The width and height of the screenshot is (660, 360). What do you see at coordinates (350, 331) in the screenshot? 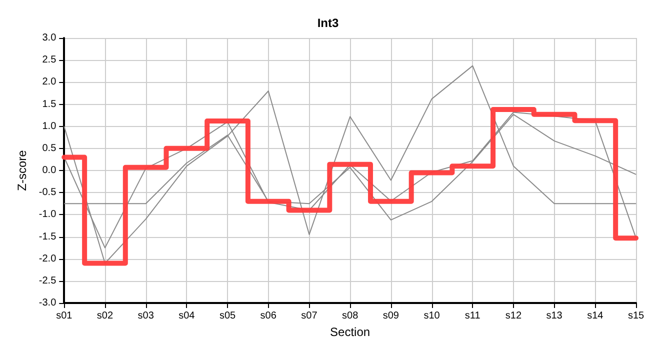
I see `x-axis-title: Section` at bounding box center [350, 331].